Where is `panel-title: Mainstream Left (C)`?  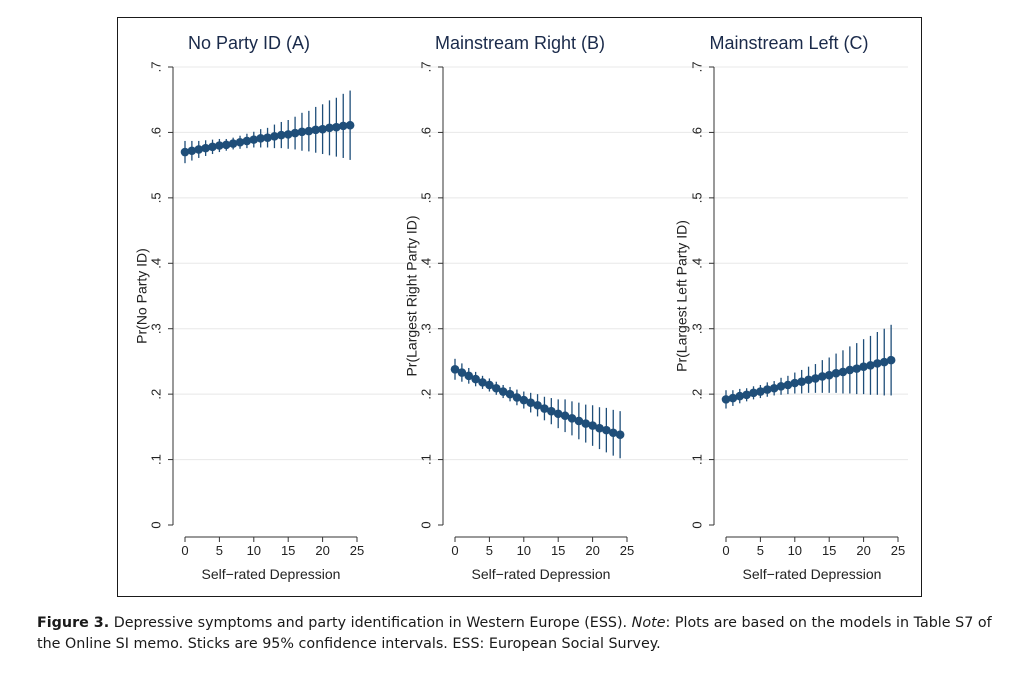
panel-title: Mainstream Left (C) is located at coordinates (788, 43).